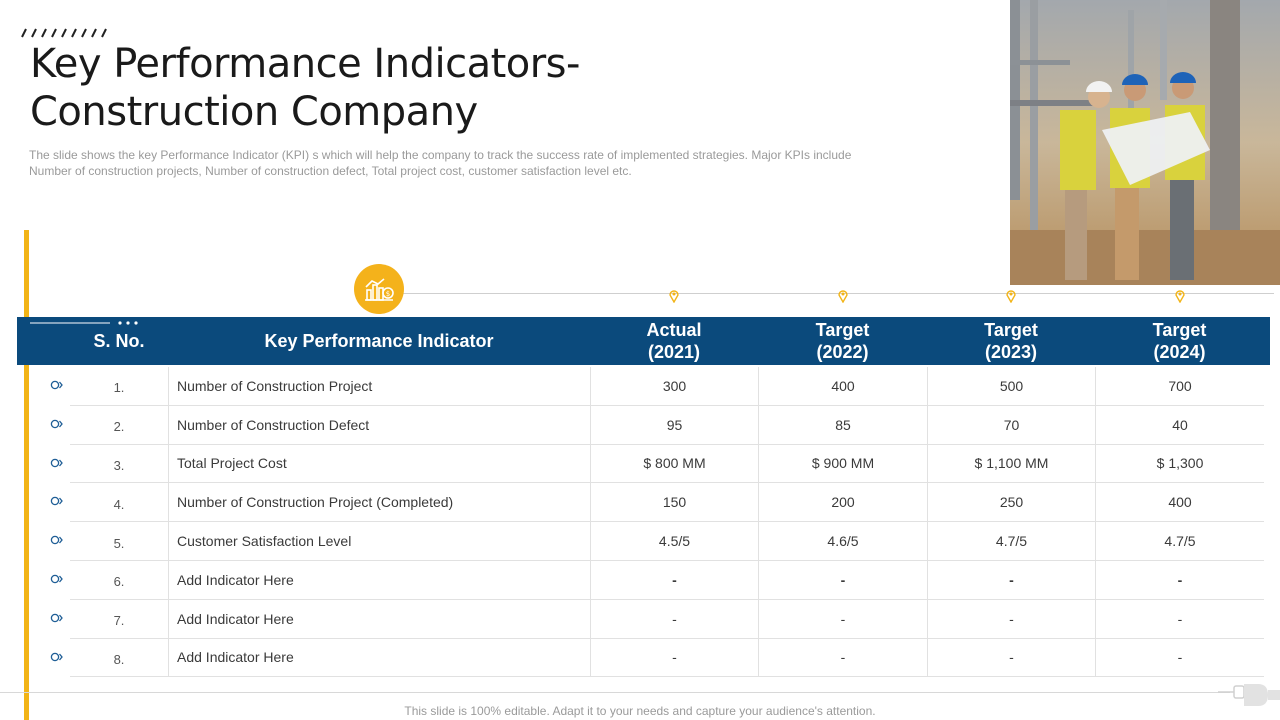 The image size is (1280, 720). What do you see at coordinates (1179, 341) in the screenshot?
I see `header-target-2024: Target (2024)` at bounding box center [1179, 341].